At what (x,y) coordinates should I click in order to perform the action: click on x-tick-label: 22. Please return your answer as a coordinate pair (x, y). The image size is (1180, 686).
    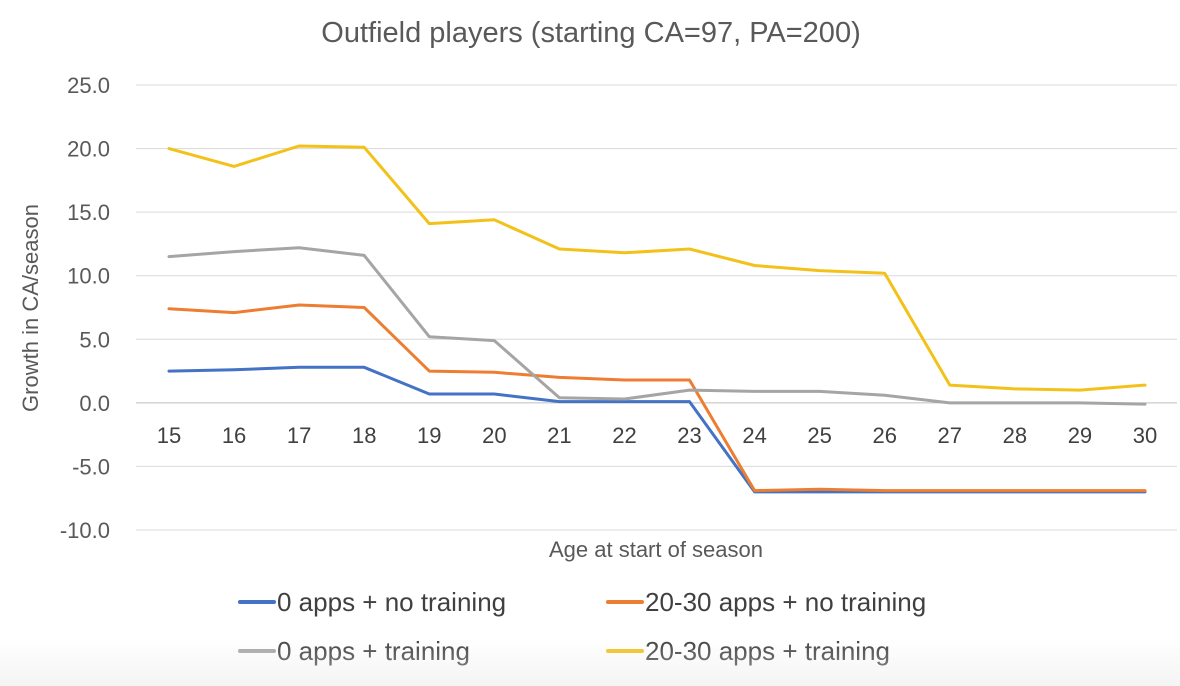
    Looking at the image, I should click on (624, 435).